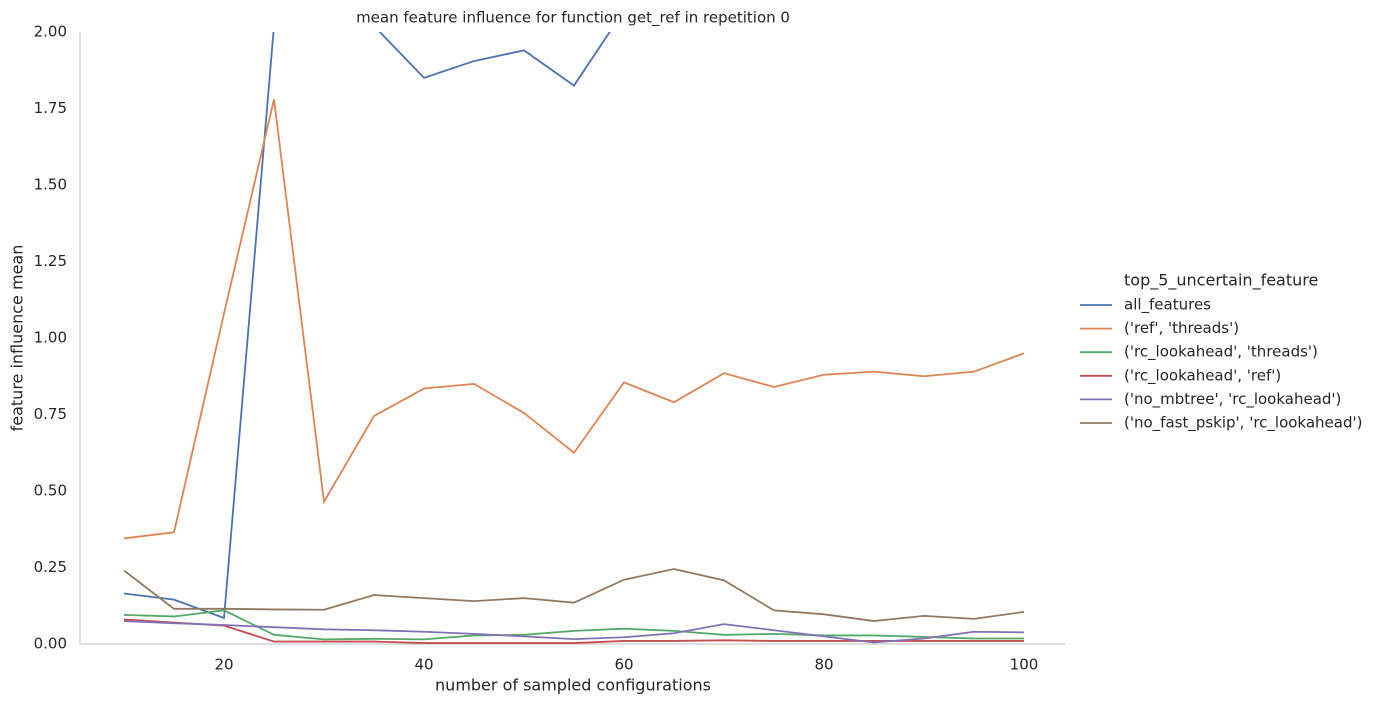 The height and width of the screenshot is (706, 1381). What do you see at coordinates (1221, 281) in the screenshot?
I see `legend-title: top_5_uncertain_feature` at bounding box center [1221, 281].